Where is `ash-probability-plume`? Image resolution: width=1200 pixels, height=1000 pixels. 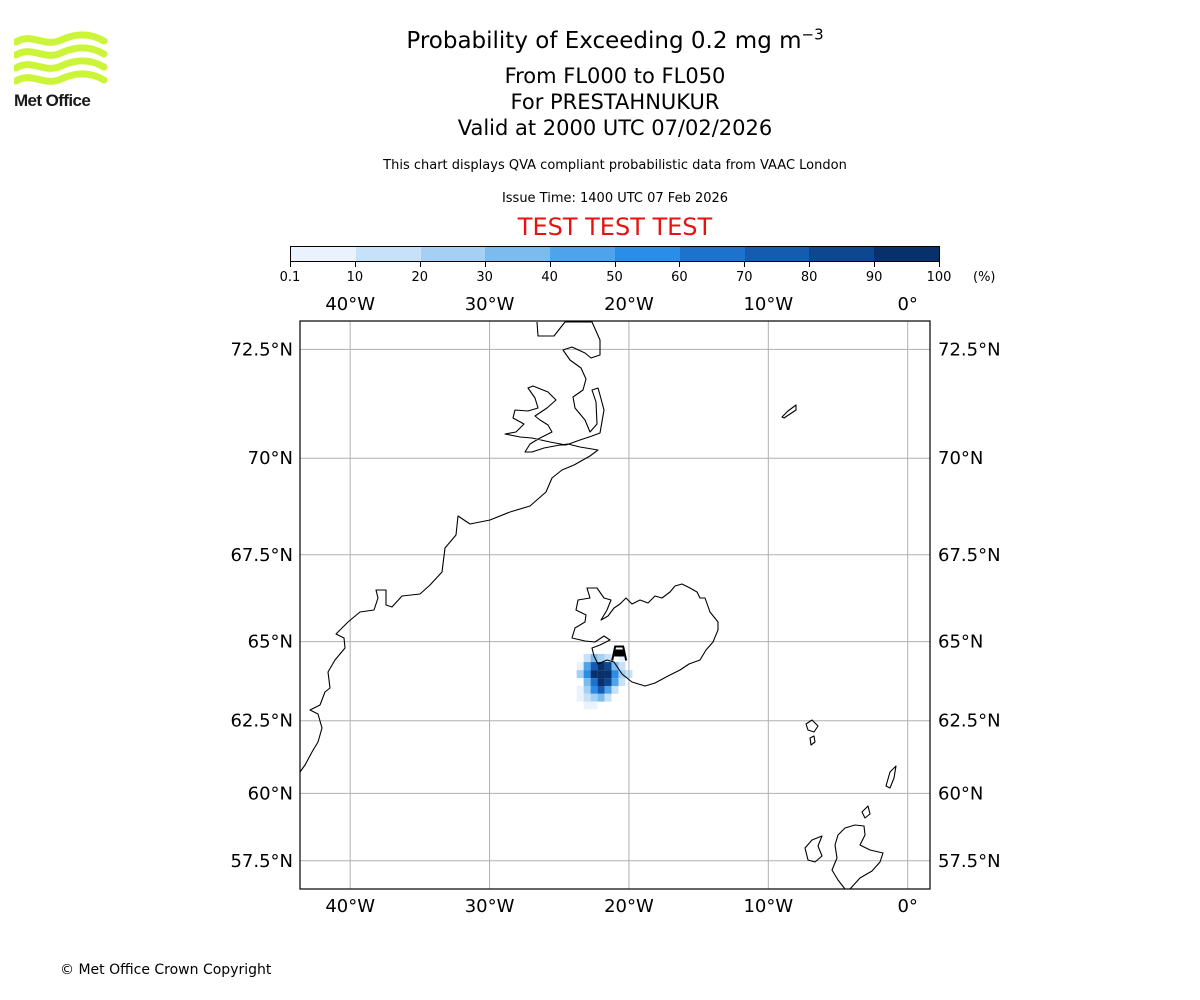
ash-probability-plume is located at coordinates (604, 681).